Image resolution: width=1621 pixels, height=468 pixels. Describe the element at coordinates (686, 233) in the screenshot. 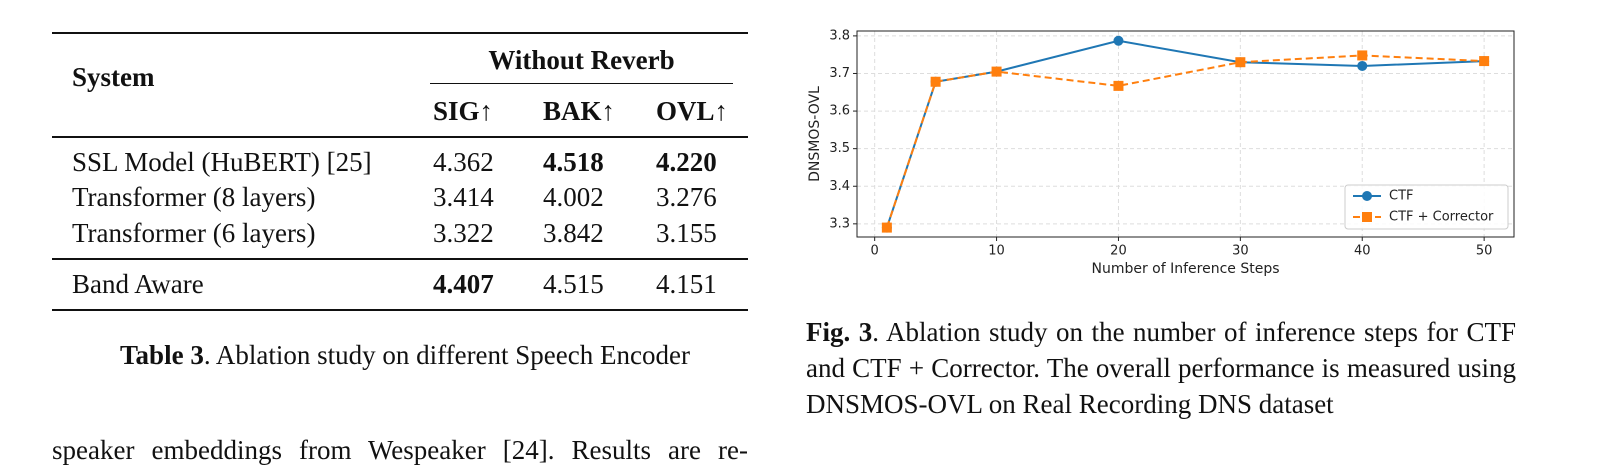

I see `cell: 3.155` at that location.